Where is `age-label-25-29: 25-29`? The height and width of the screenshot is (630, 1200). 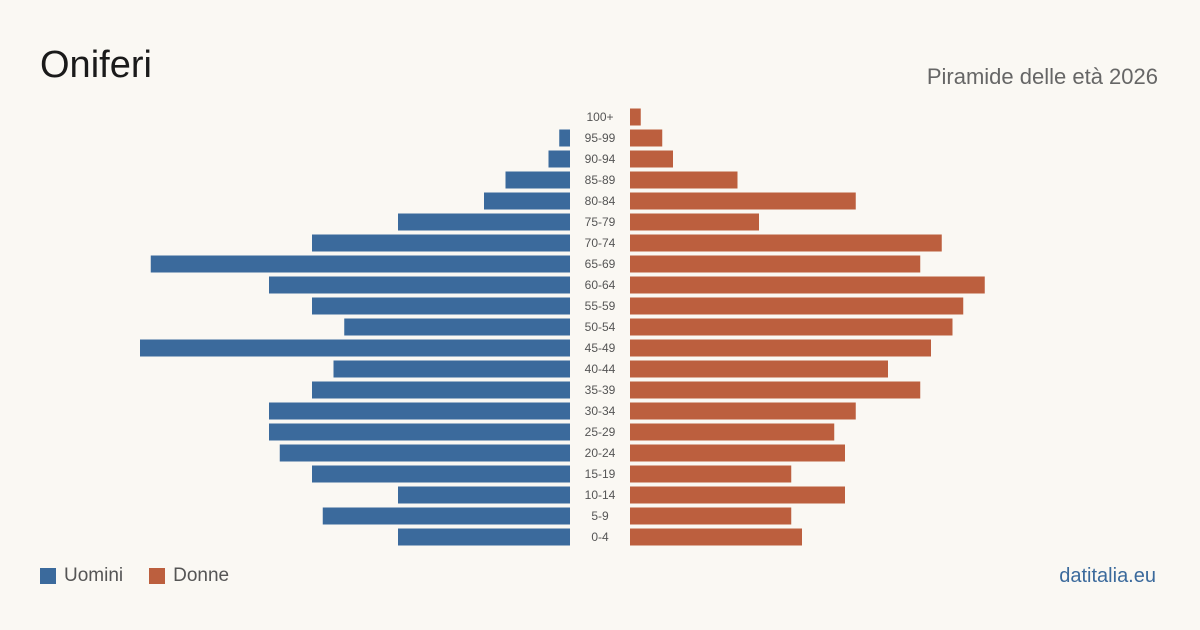 age-label-25-29: 25-29 is located at coordinates (600, 432).